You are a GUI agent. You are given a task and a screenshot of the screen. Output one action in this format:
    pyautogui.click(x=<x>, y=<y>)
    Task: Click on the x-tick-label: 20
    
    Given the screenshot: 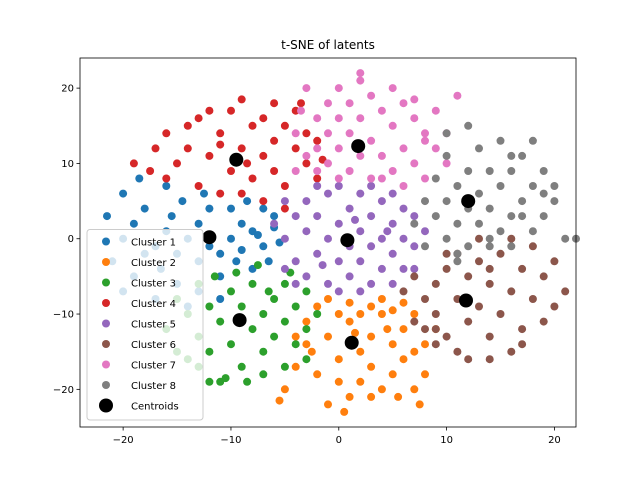 What is the action you would take?
    pyautogui.click(x=554, y=440)
    